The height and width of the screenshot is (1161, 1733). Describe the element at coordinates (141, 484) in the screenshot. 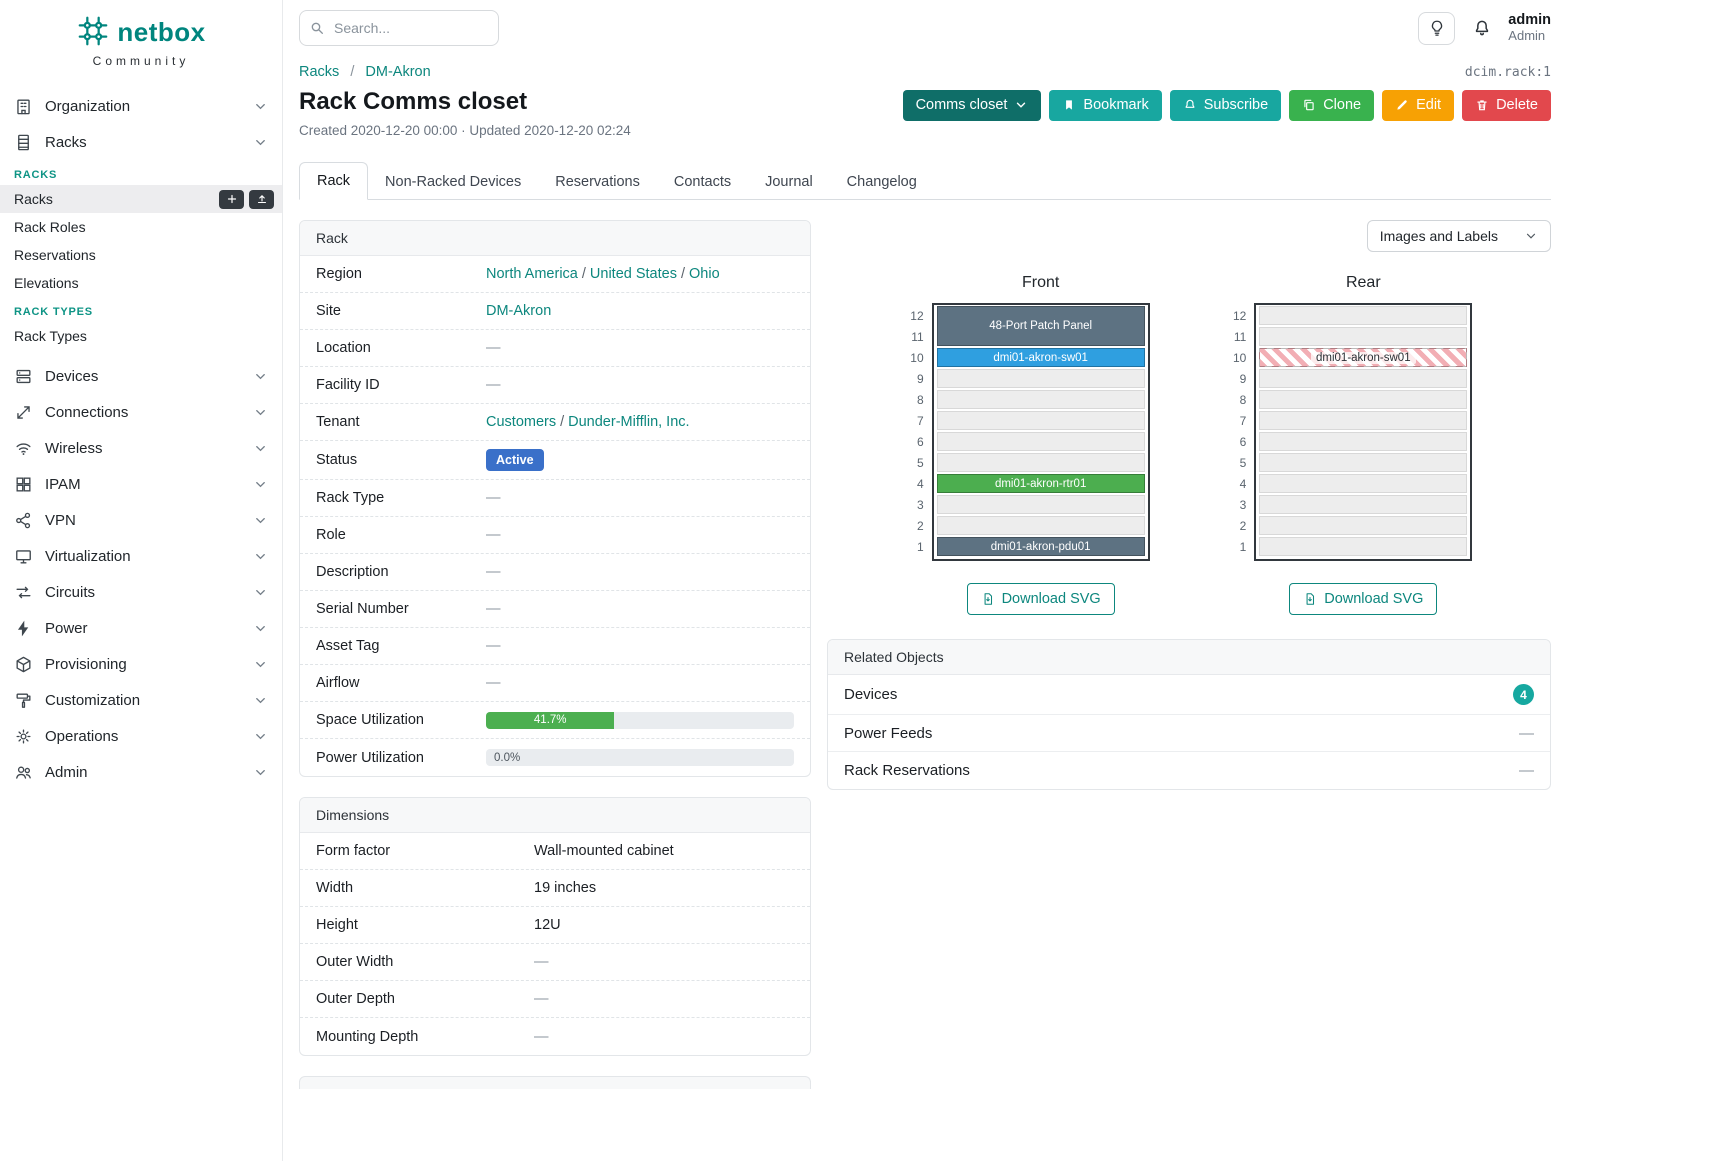

I see `sidebar-item-ipam: IPAM` at that location.